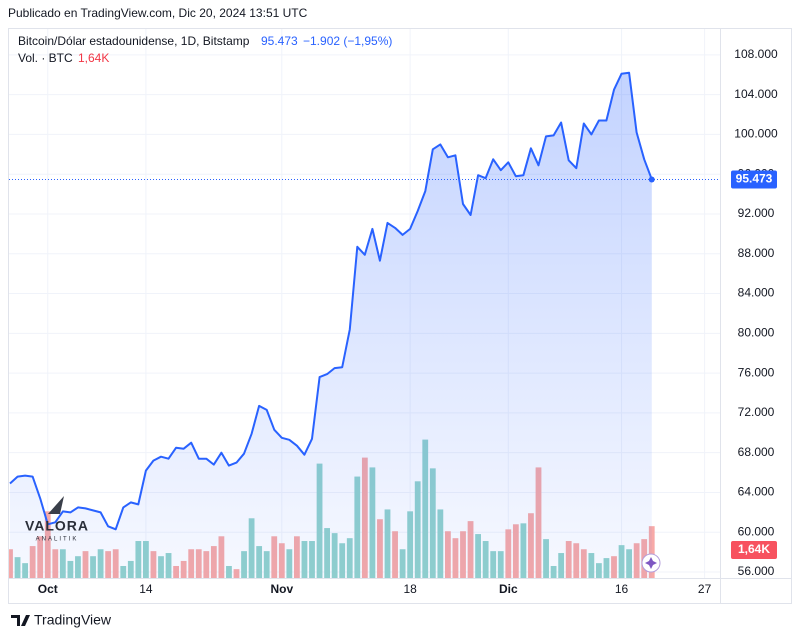  Describe the element at coordinates (756, 452) in the screenshot. I see `y-tick-label: 68.000` at that location.